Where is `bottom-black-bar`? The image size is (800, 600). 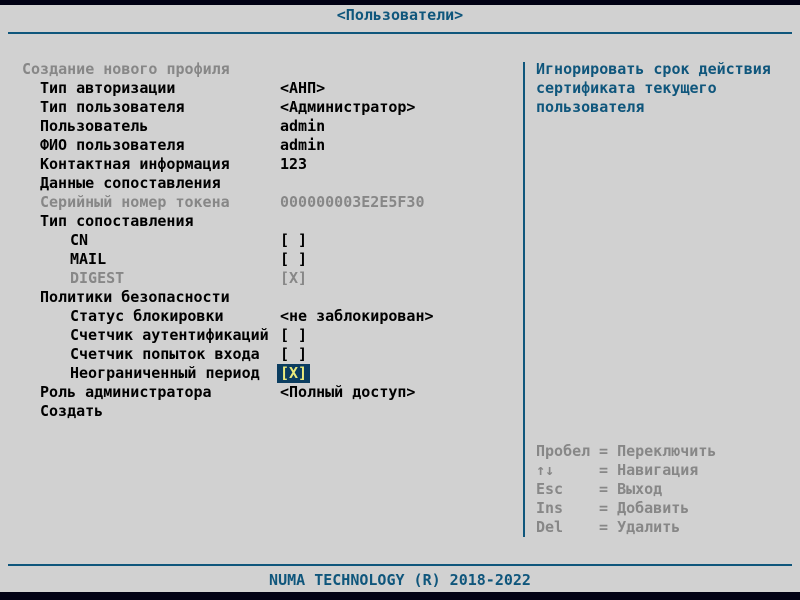 bottom-black-bar is located at coordinates (400, 596).